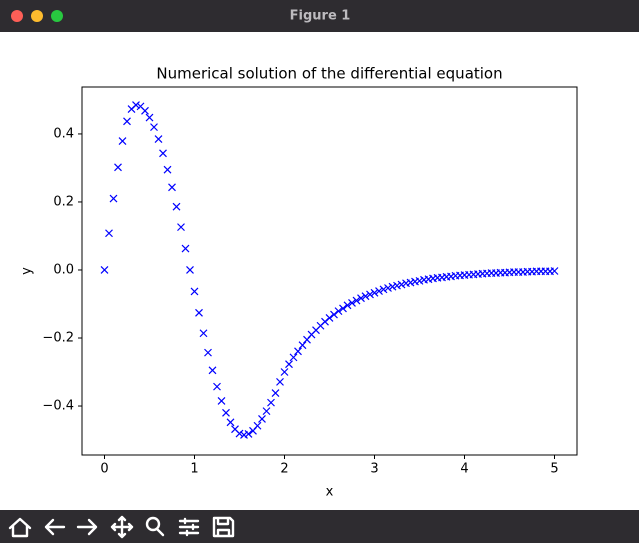  I want to click on back-button, so click(55, 527).